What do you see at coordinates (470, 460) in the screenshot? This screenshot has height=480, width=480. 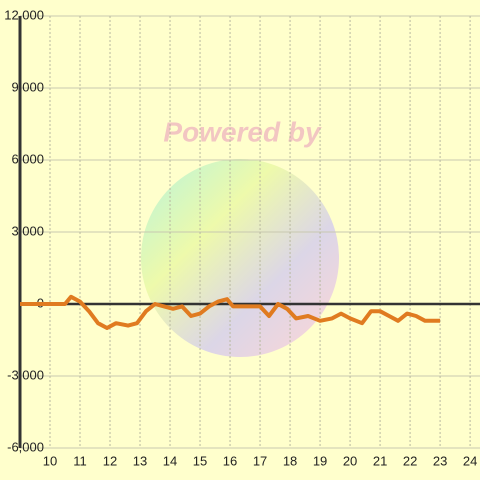 I see `x-tick-label: 24` at bounding box center [470, 460].